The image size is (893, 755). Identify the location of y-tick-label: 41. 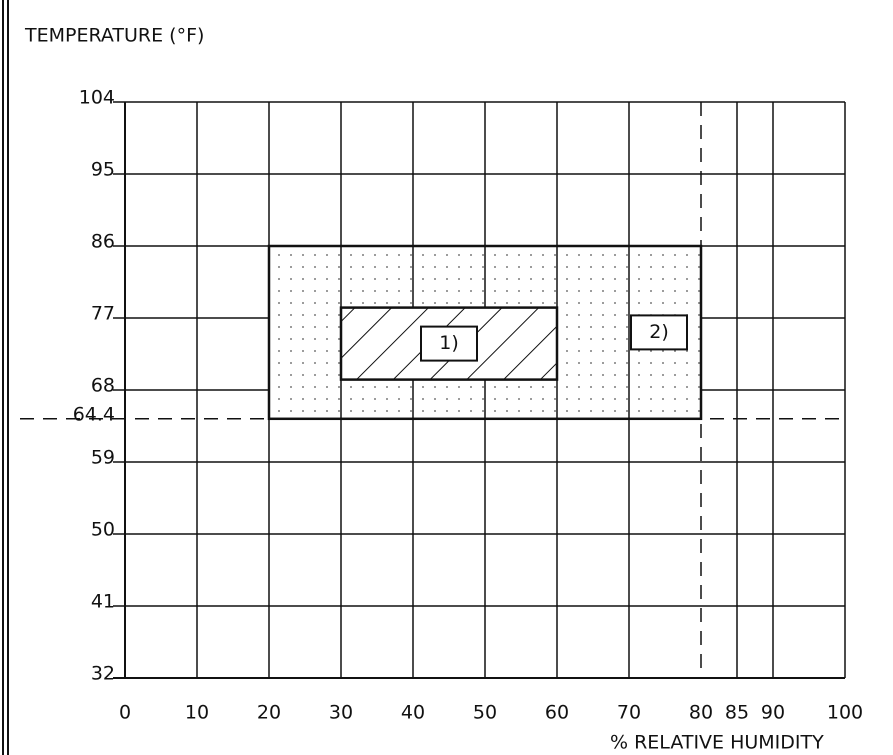
(103, 602).